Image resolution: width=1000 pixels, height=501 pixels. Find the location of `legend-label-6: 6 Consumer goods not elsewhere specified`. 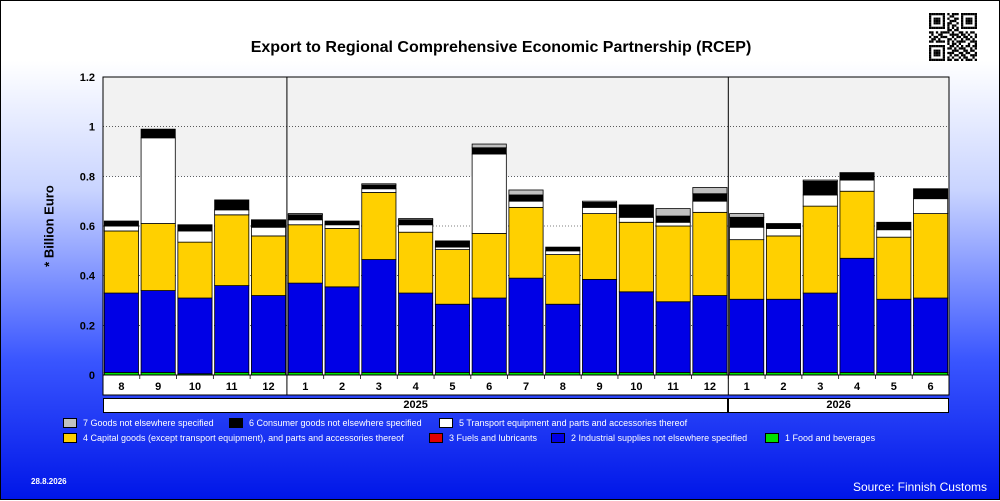

legend-label-6: 6 Consumer goods not elsewhere specified is located at coordinates (335, 423).